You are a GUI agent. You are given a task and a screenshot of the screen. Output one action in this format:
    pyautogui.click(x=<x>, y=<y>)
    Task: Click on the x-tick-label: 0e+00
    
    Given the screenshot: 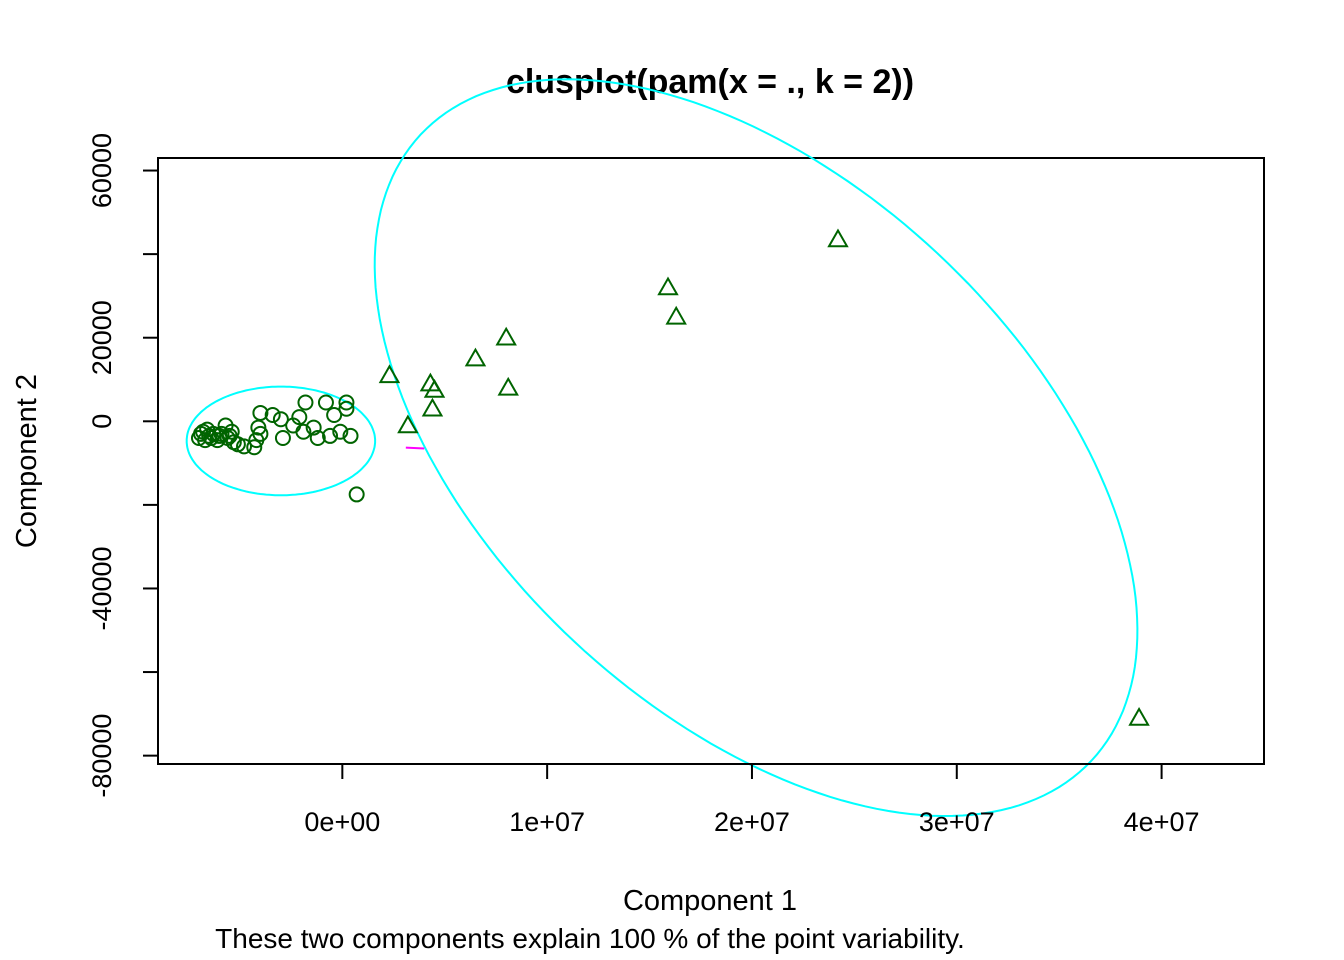 What is the action you would take?
    pyautogui.click(x=342, y=822)
    